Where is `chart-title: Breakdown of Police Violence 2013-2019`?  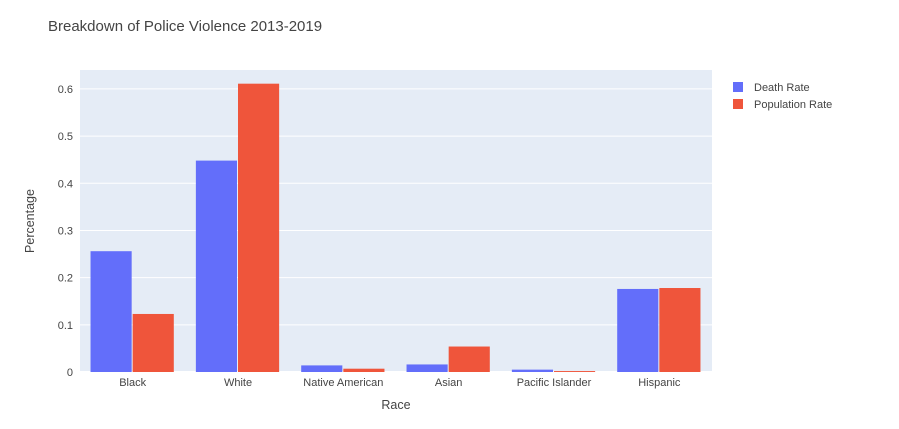
chart-title: Breakdown of Police Violence 2013-2019 is located at coordinates (185, 26).